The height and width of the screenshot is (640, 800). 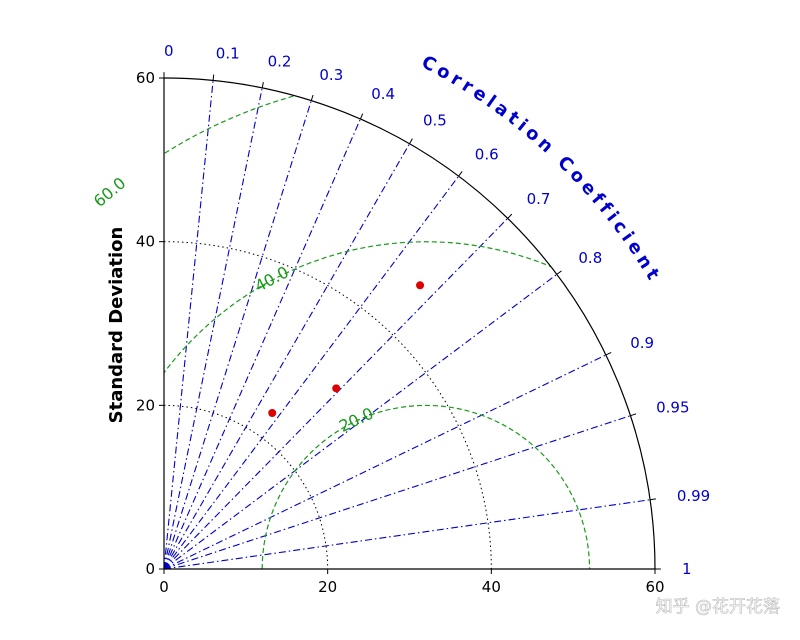 I want to click on y-tick-label: 60, so click(x=145, y=78).